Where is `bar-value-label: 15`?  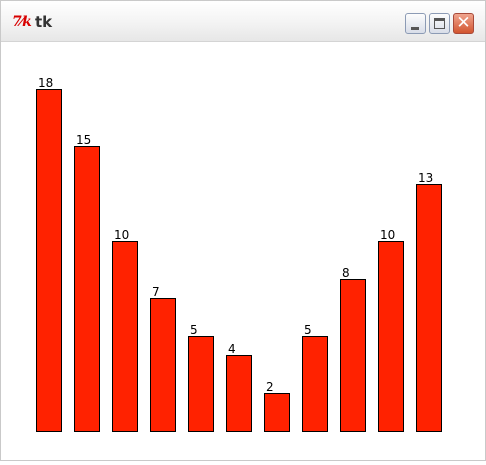
bar-value-label: 15 is located at coordinates (83, 140).